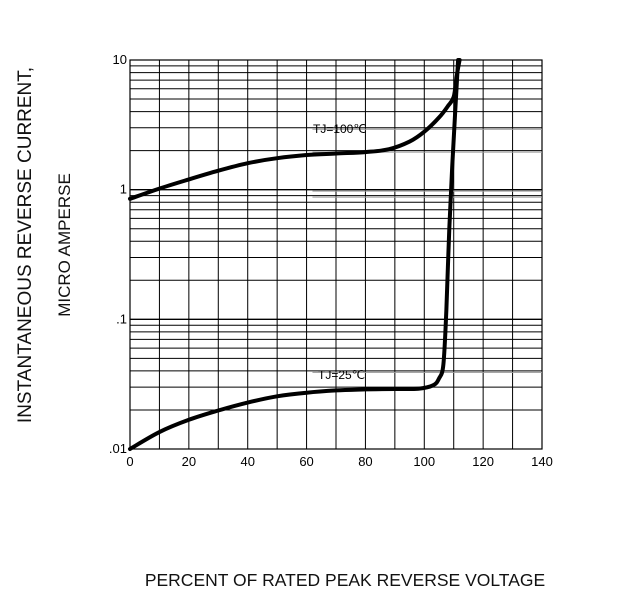 This screenshot has width=617, height=598. What do you see at coordinates (189, 461) in the screenshot?
I see `x-tick-label: 20` at bounding box center [189, 461].